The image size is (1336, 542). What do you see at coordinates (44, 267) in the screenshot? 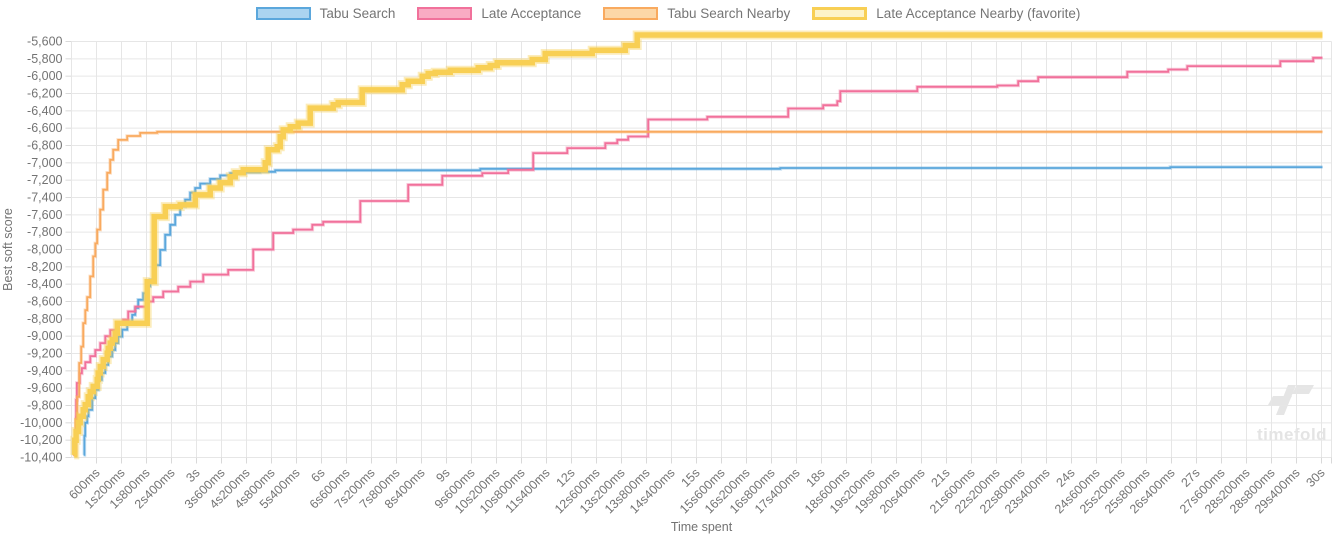
I see `y-tick-label: -8,200` at bounding box center [44, 267].